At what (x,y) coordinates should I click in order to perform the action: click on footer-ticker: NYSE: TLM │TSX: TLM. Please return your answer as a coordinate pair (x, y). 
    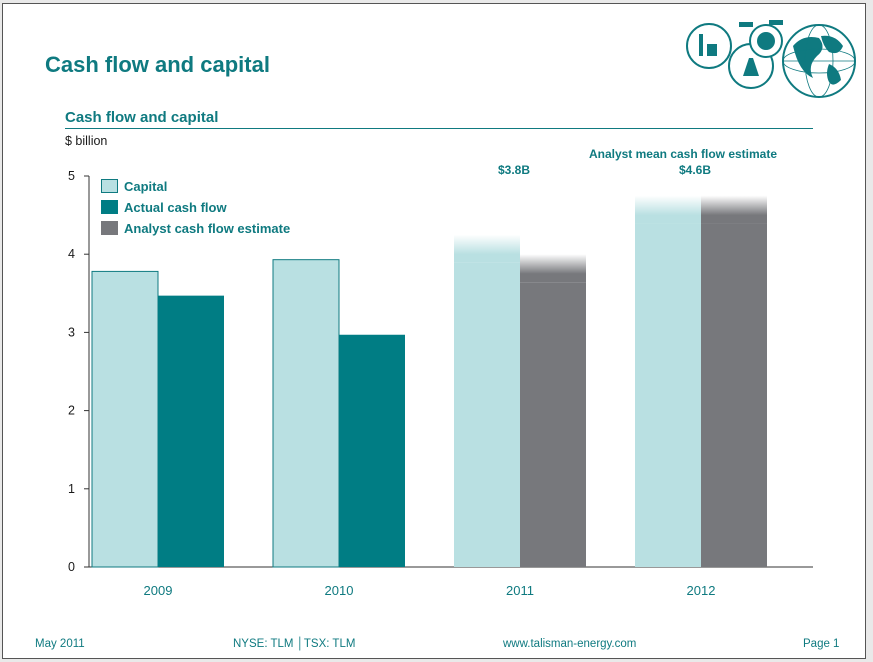
    Looking at the image, I should click on (294, 644).